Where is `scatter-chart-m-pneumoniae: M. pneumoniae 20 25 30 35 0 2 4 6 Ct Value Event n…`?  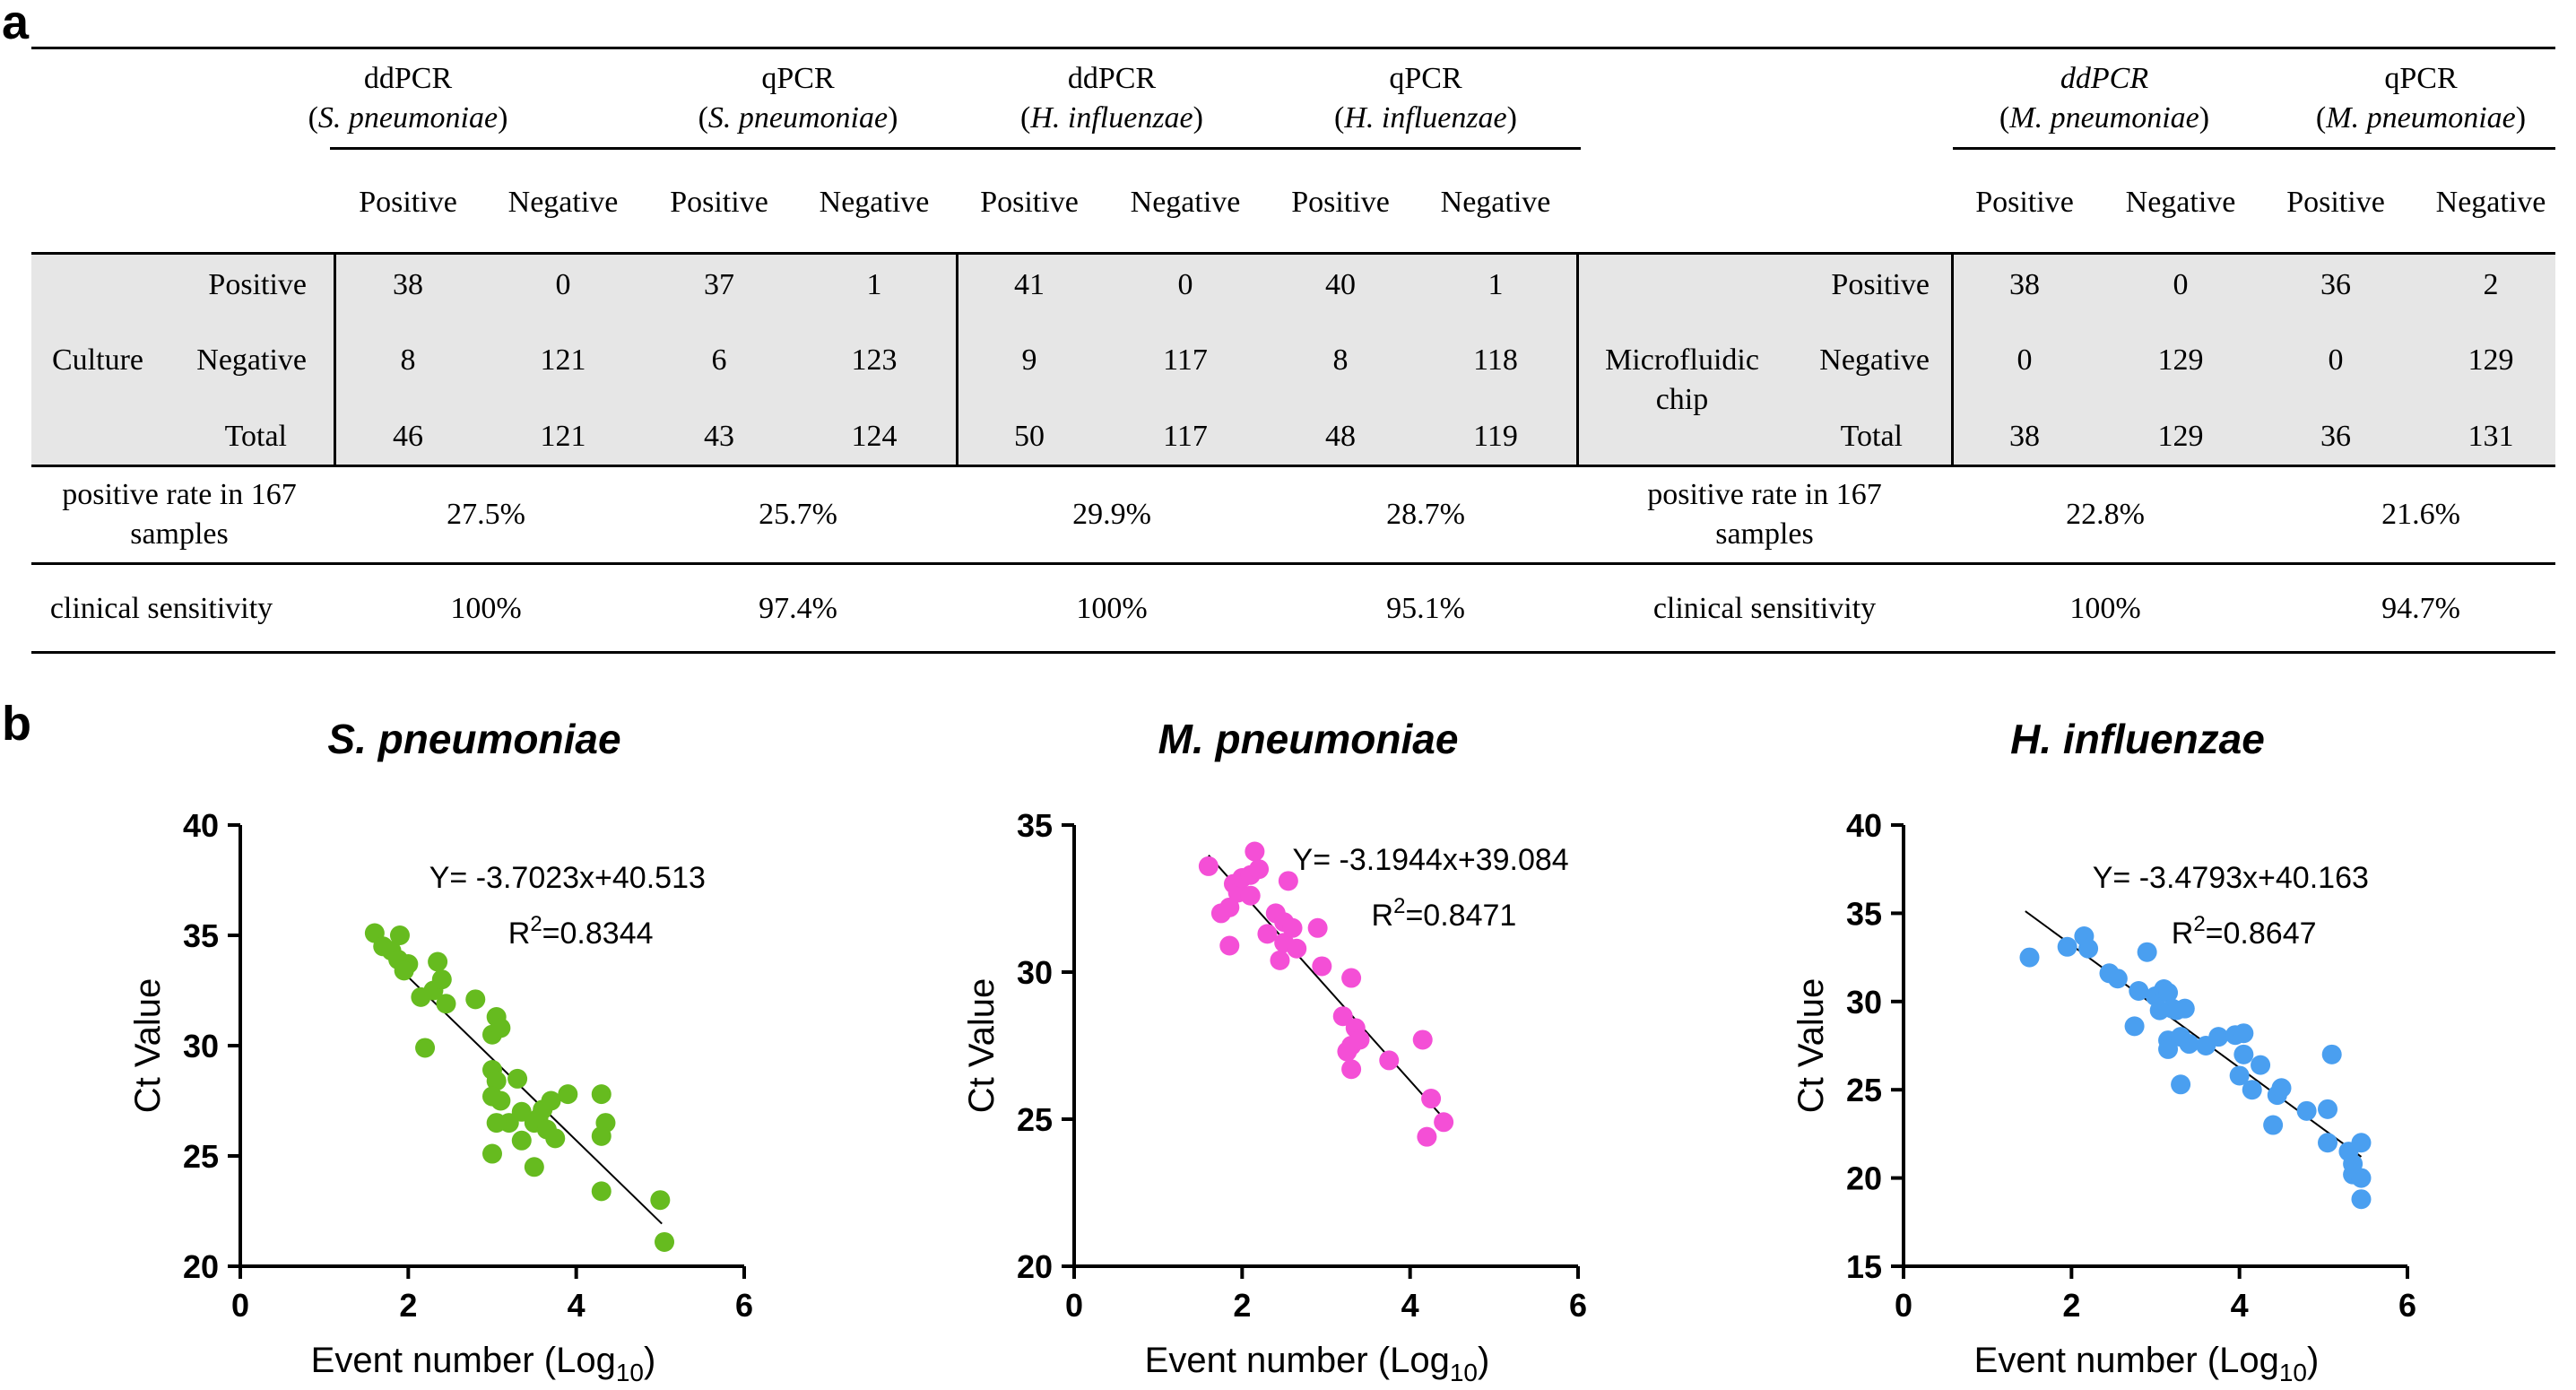 scatter-chart-m-pneumoniae: M. pneumoniae 20 25 30 35 0 2 4 6 Ct Value Event n… is located at coordinates (1274, 1051).